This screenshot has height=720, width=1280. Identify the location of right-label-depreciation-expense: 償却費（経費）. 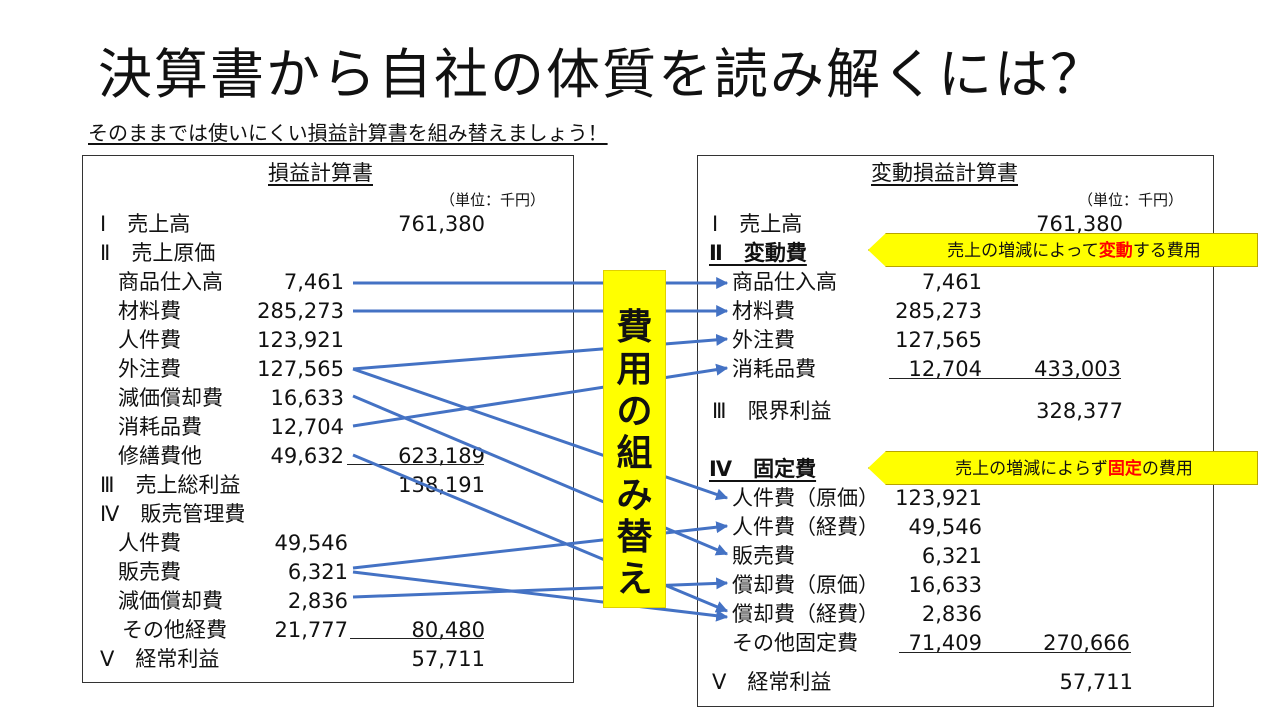
(805, 614).